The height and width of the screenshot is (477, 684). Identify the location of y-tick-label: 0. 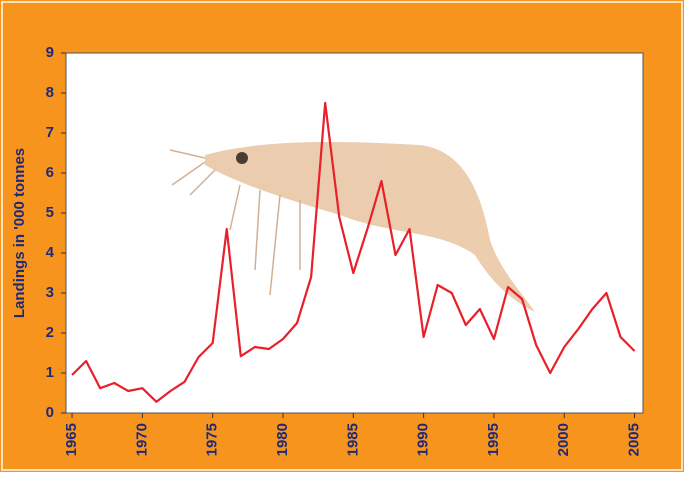
(50, 412).